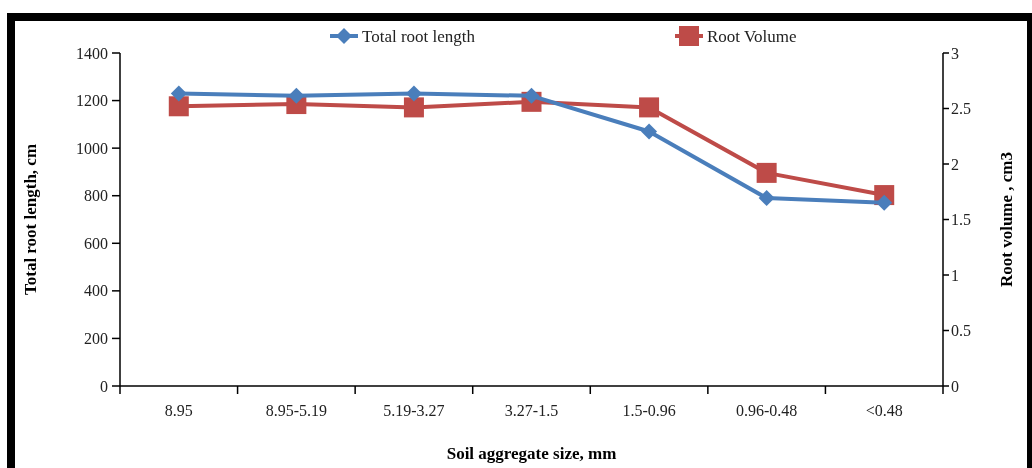 This screenshot has width=1032, height=468. What do you see at coordinates (419, 36) in the screenshot?
I see `legend-label: Total root length` at bounding box center [419, 36].